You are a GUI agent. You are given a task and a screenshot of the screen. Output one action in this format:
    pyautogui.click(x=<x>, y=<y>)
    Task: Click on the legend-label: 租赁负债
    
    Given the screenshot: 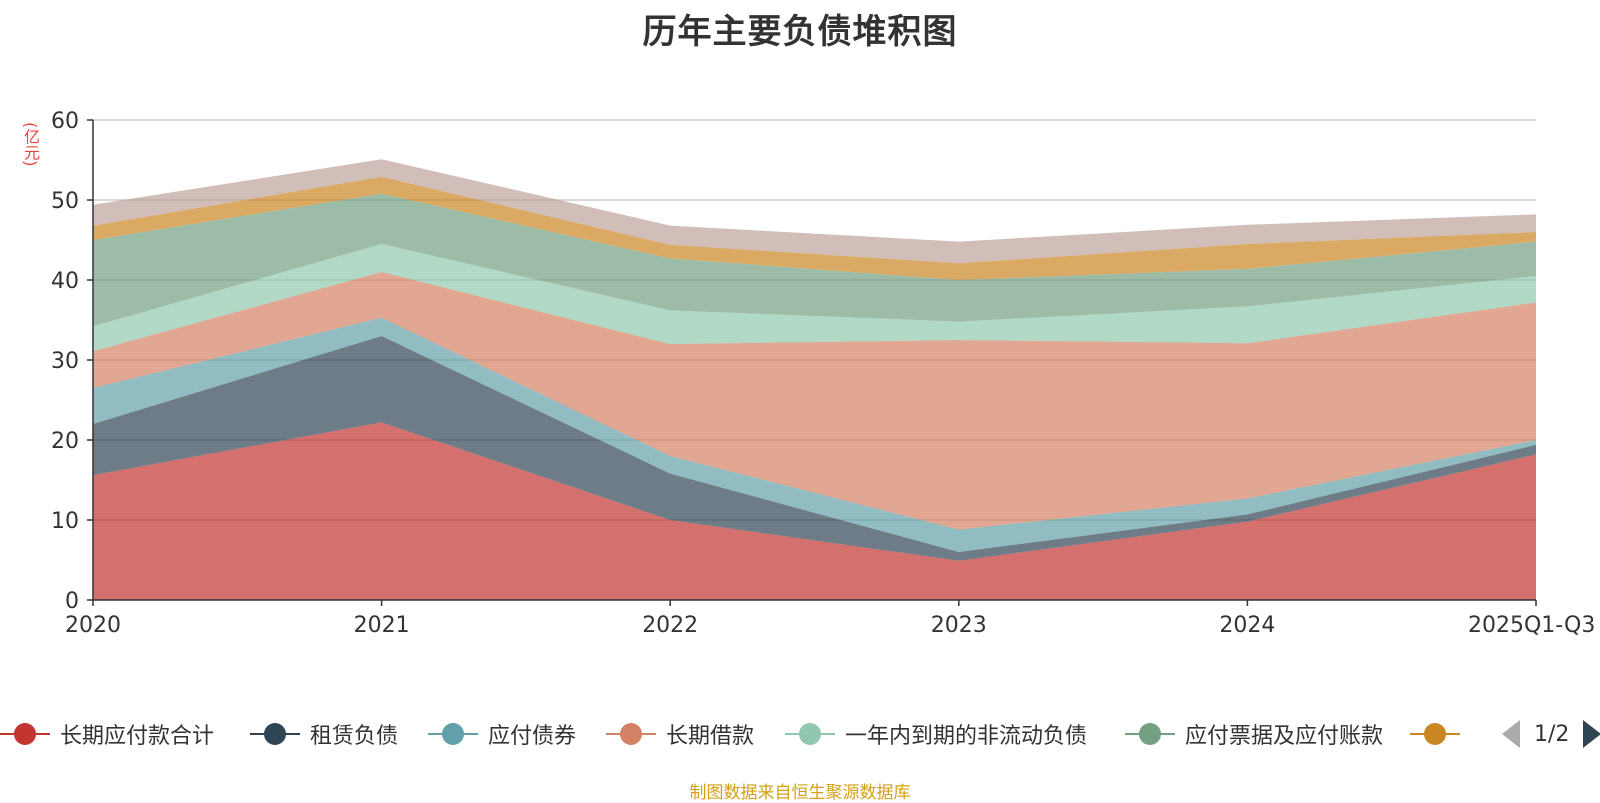 What is the action you would take?
    pyautogui.click(x=354, y=736)
    